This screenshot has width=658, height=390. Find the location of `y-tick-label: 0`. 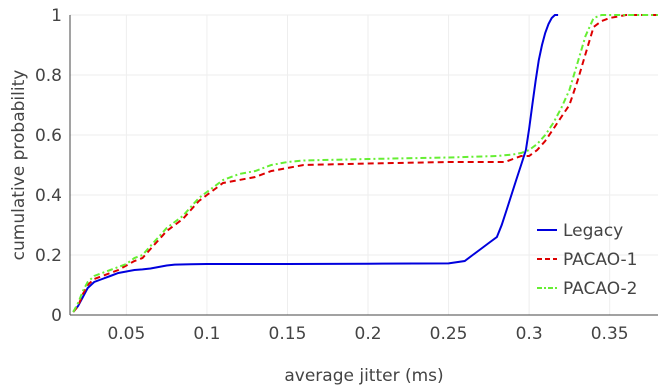

y-tick-label: 0 is located at coordinates (56, 316).